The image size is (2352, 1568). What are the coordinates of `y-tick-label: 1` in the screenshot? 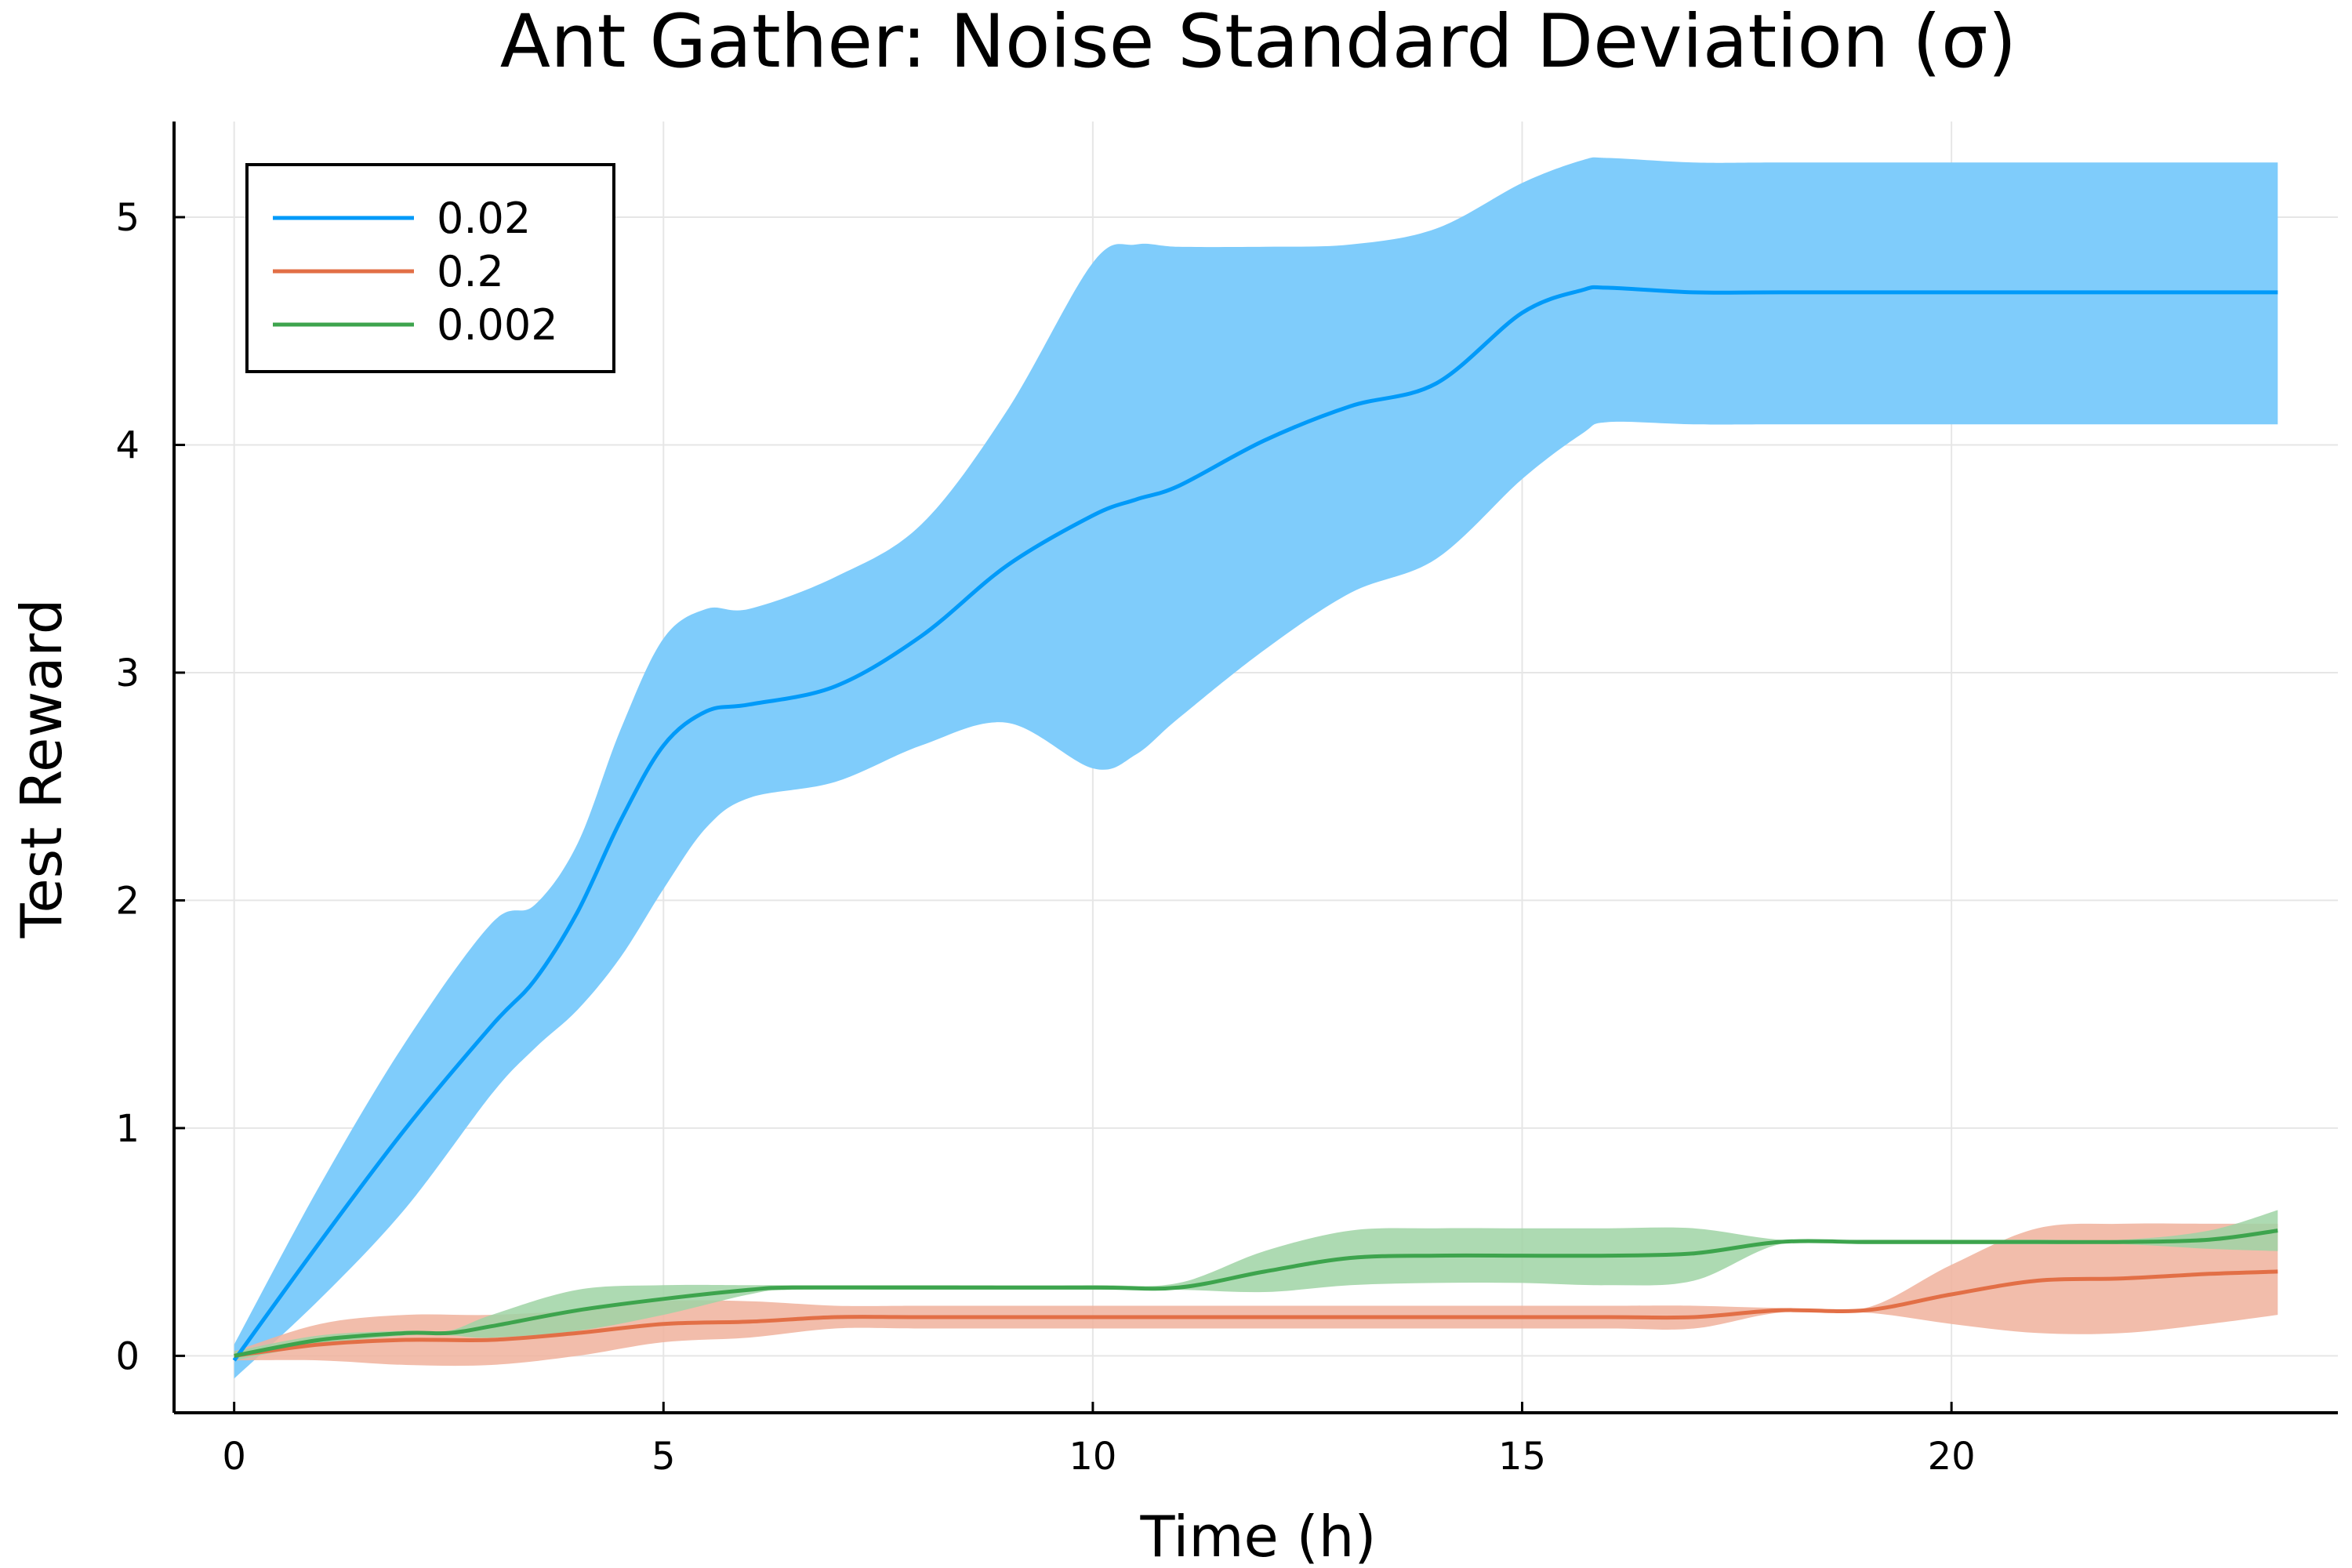 It's located at (127, 1129).